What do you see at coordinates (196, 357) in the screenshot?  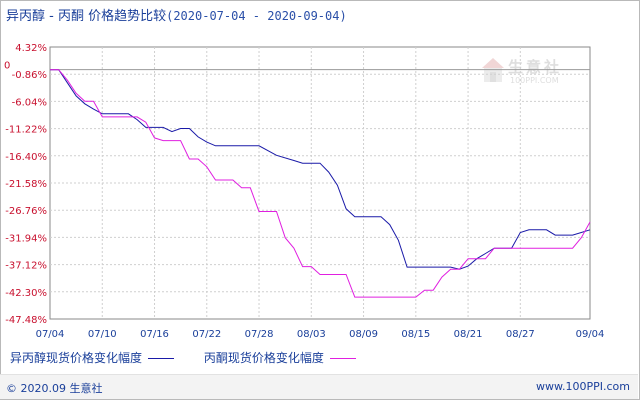 I see `legend: 异丙醇现货价格变化幅度 丙酮现货价格变化幅度` at bounding box center [196, 357].